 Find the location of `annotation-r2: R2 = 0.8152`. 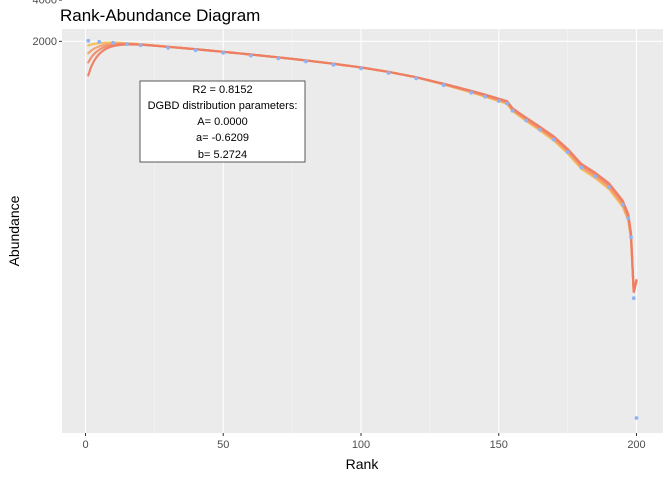

annotation-r2: R2 = 0.8152 is located at coordinates (222, 90).